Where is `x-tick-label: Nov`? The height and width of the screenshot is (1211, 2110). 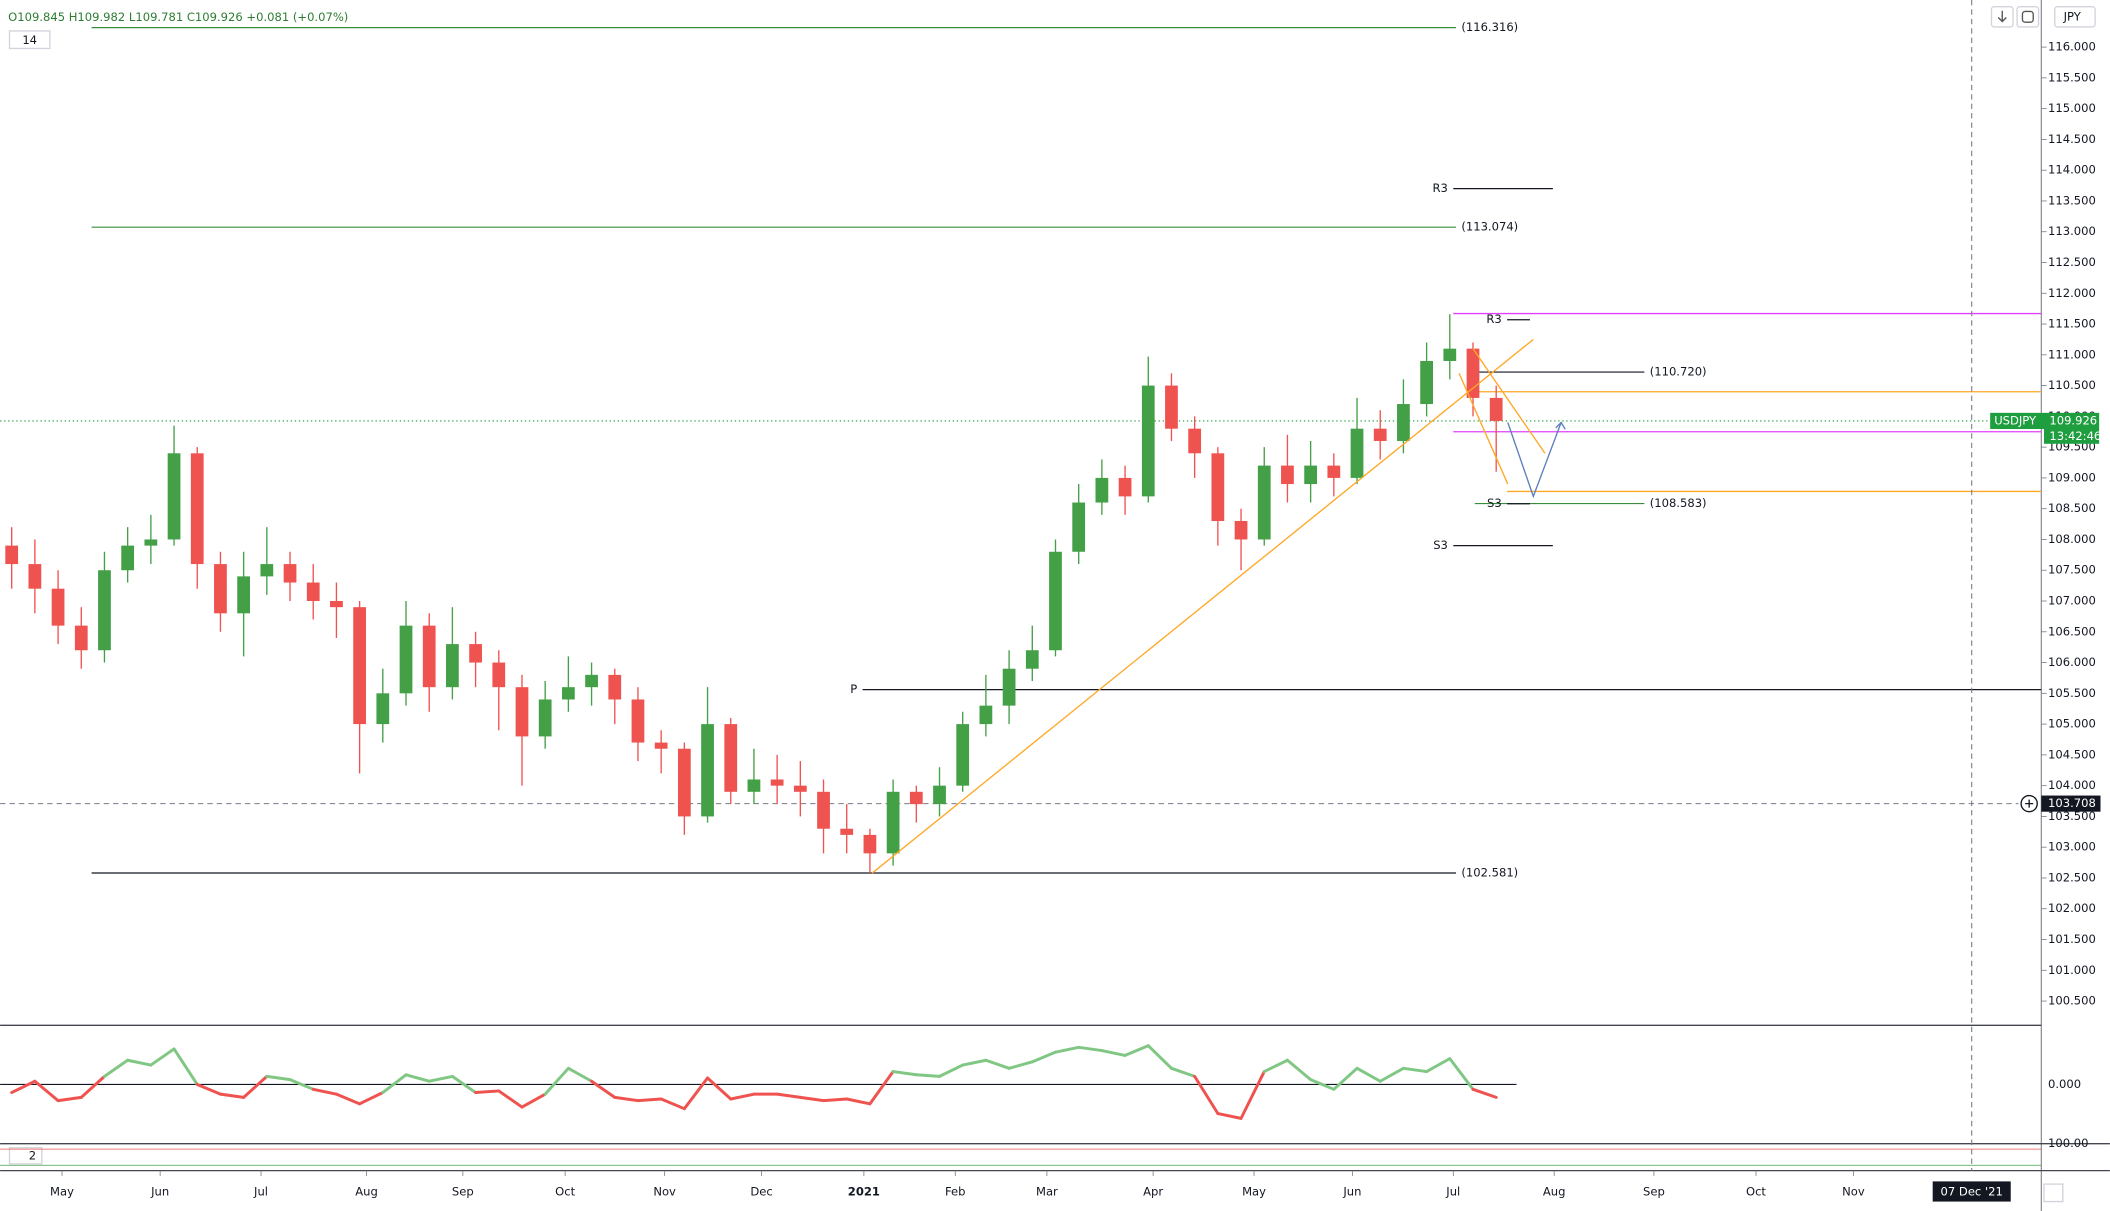 x-tick-label: Nov is located at coordinates (664, 1192).